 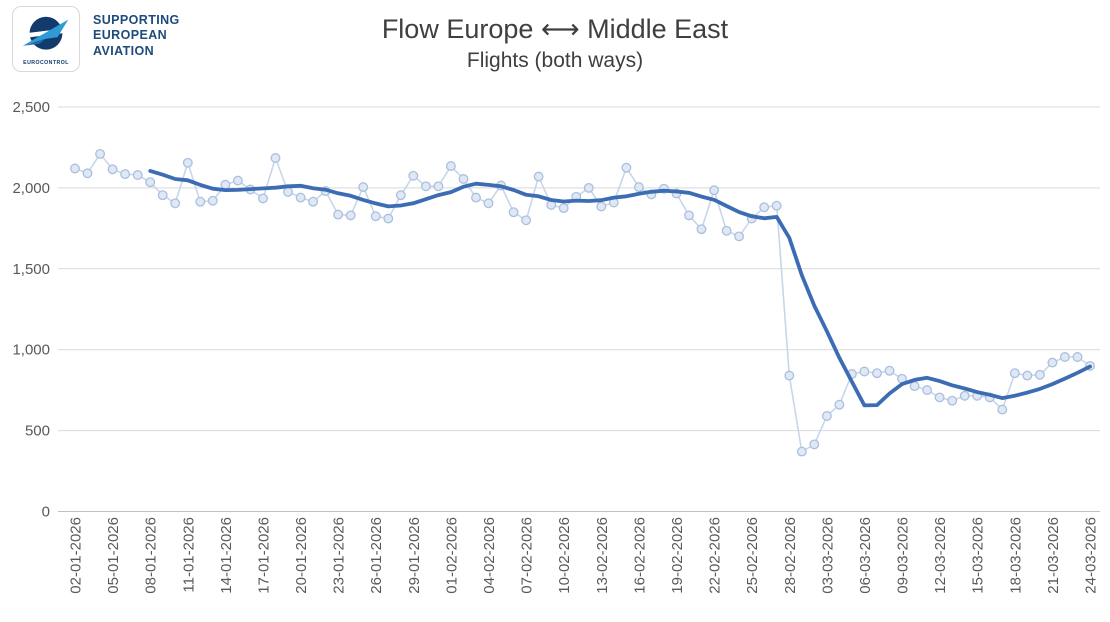 I want to click on chart-subtitle: Flights (both ways), so click(x=555, y=60).